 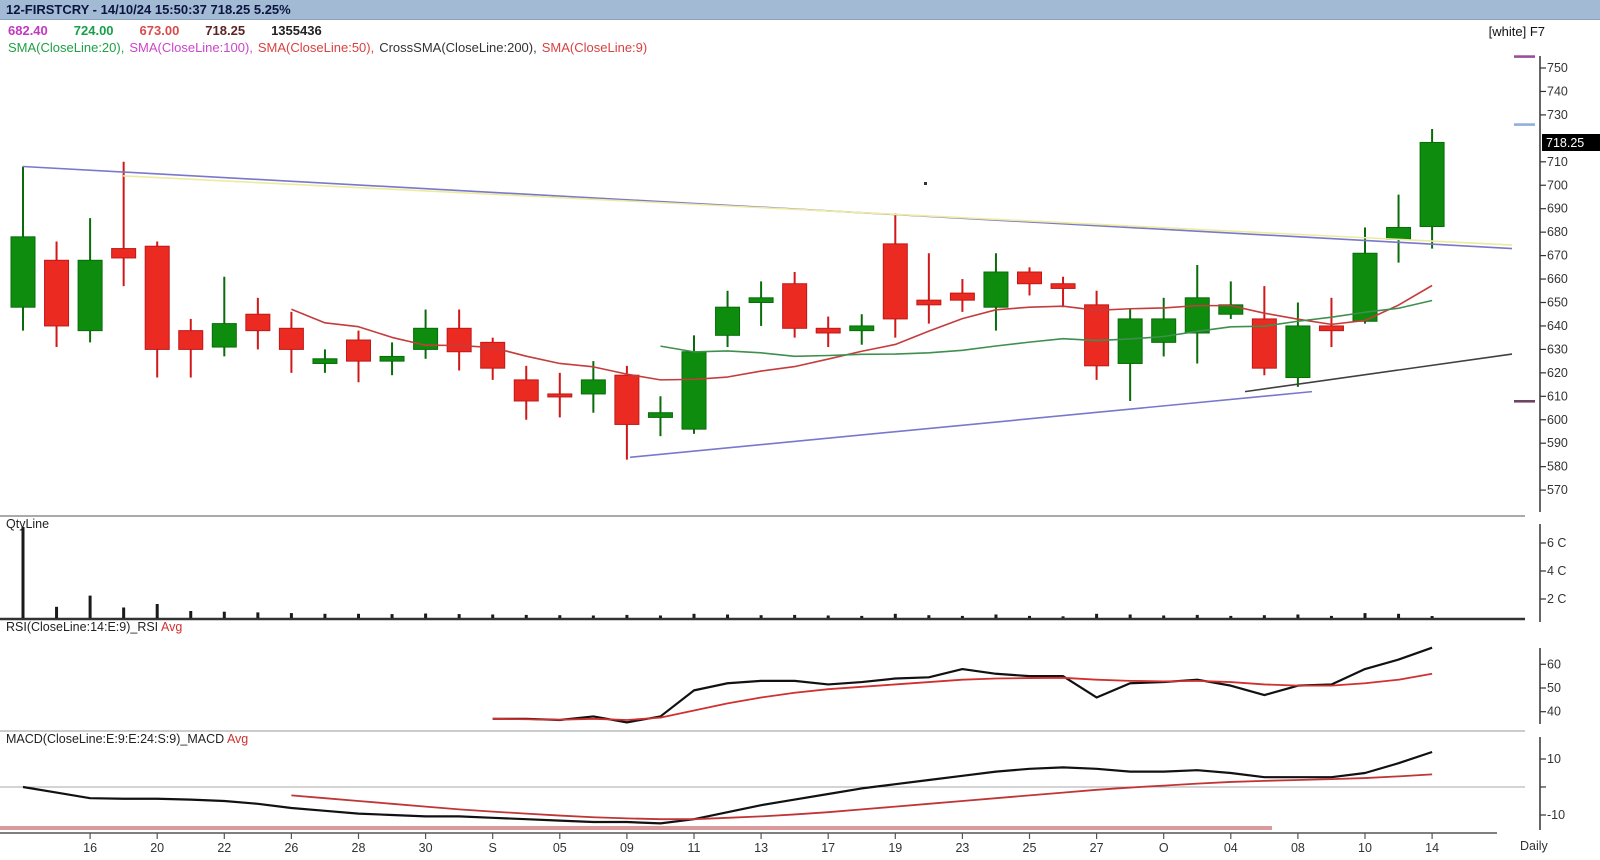 What do you see at coordinates (594, 47) in the screenshot?
I see `legend-item: SMA(CloseLine:9)` at bounding box center [594, 47].